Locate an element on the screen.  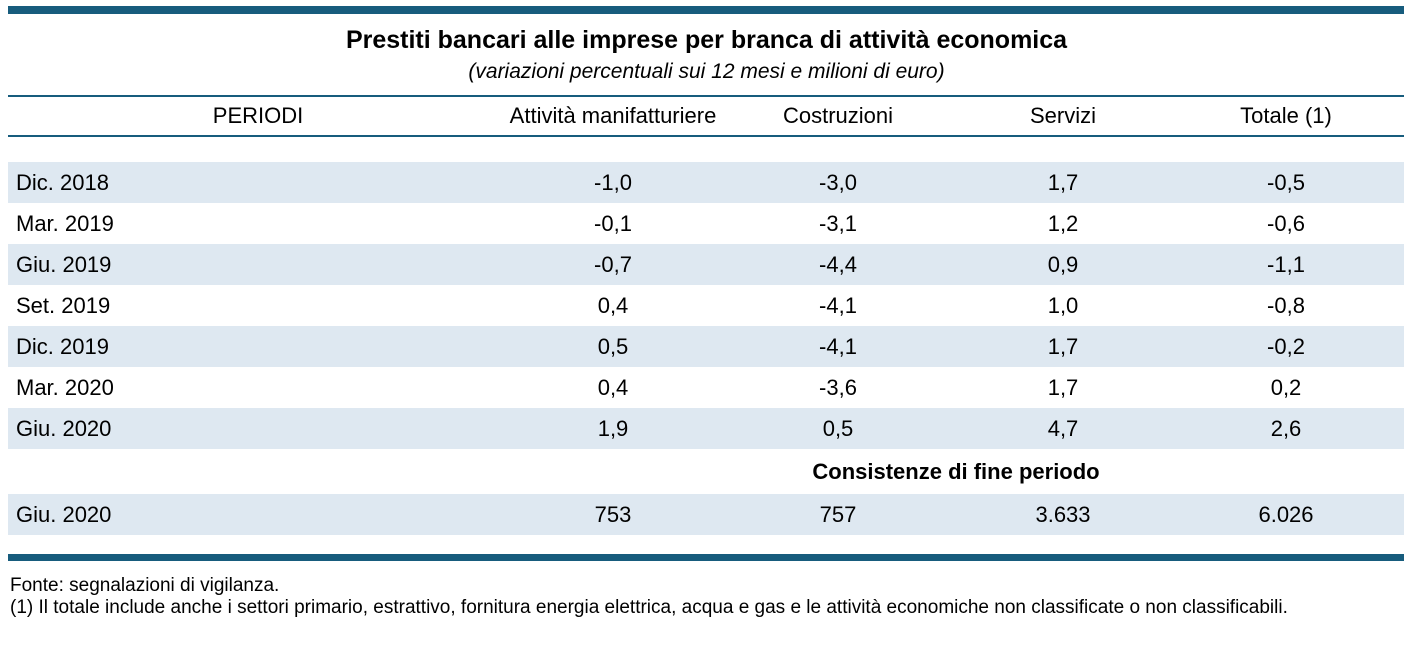
table-row: Dic. 2018 -1,0 -3,0 1,7 -0,5 is located at coordinates (706, 182).